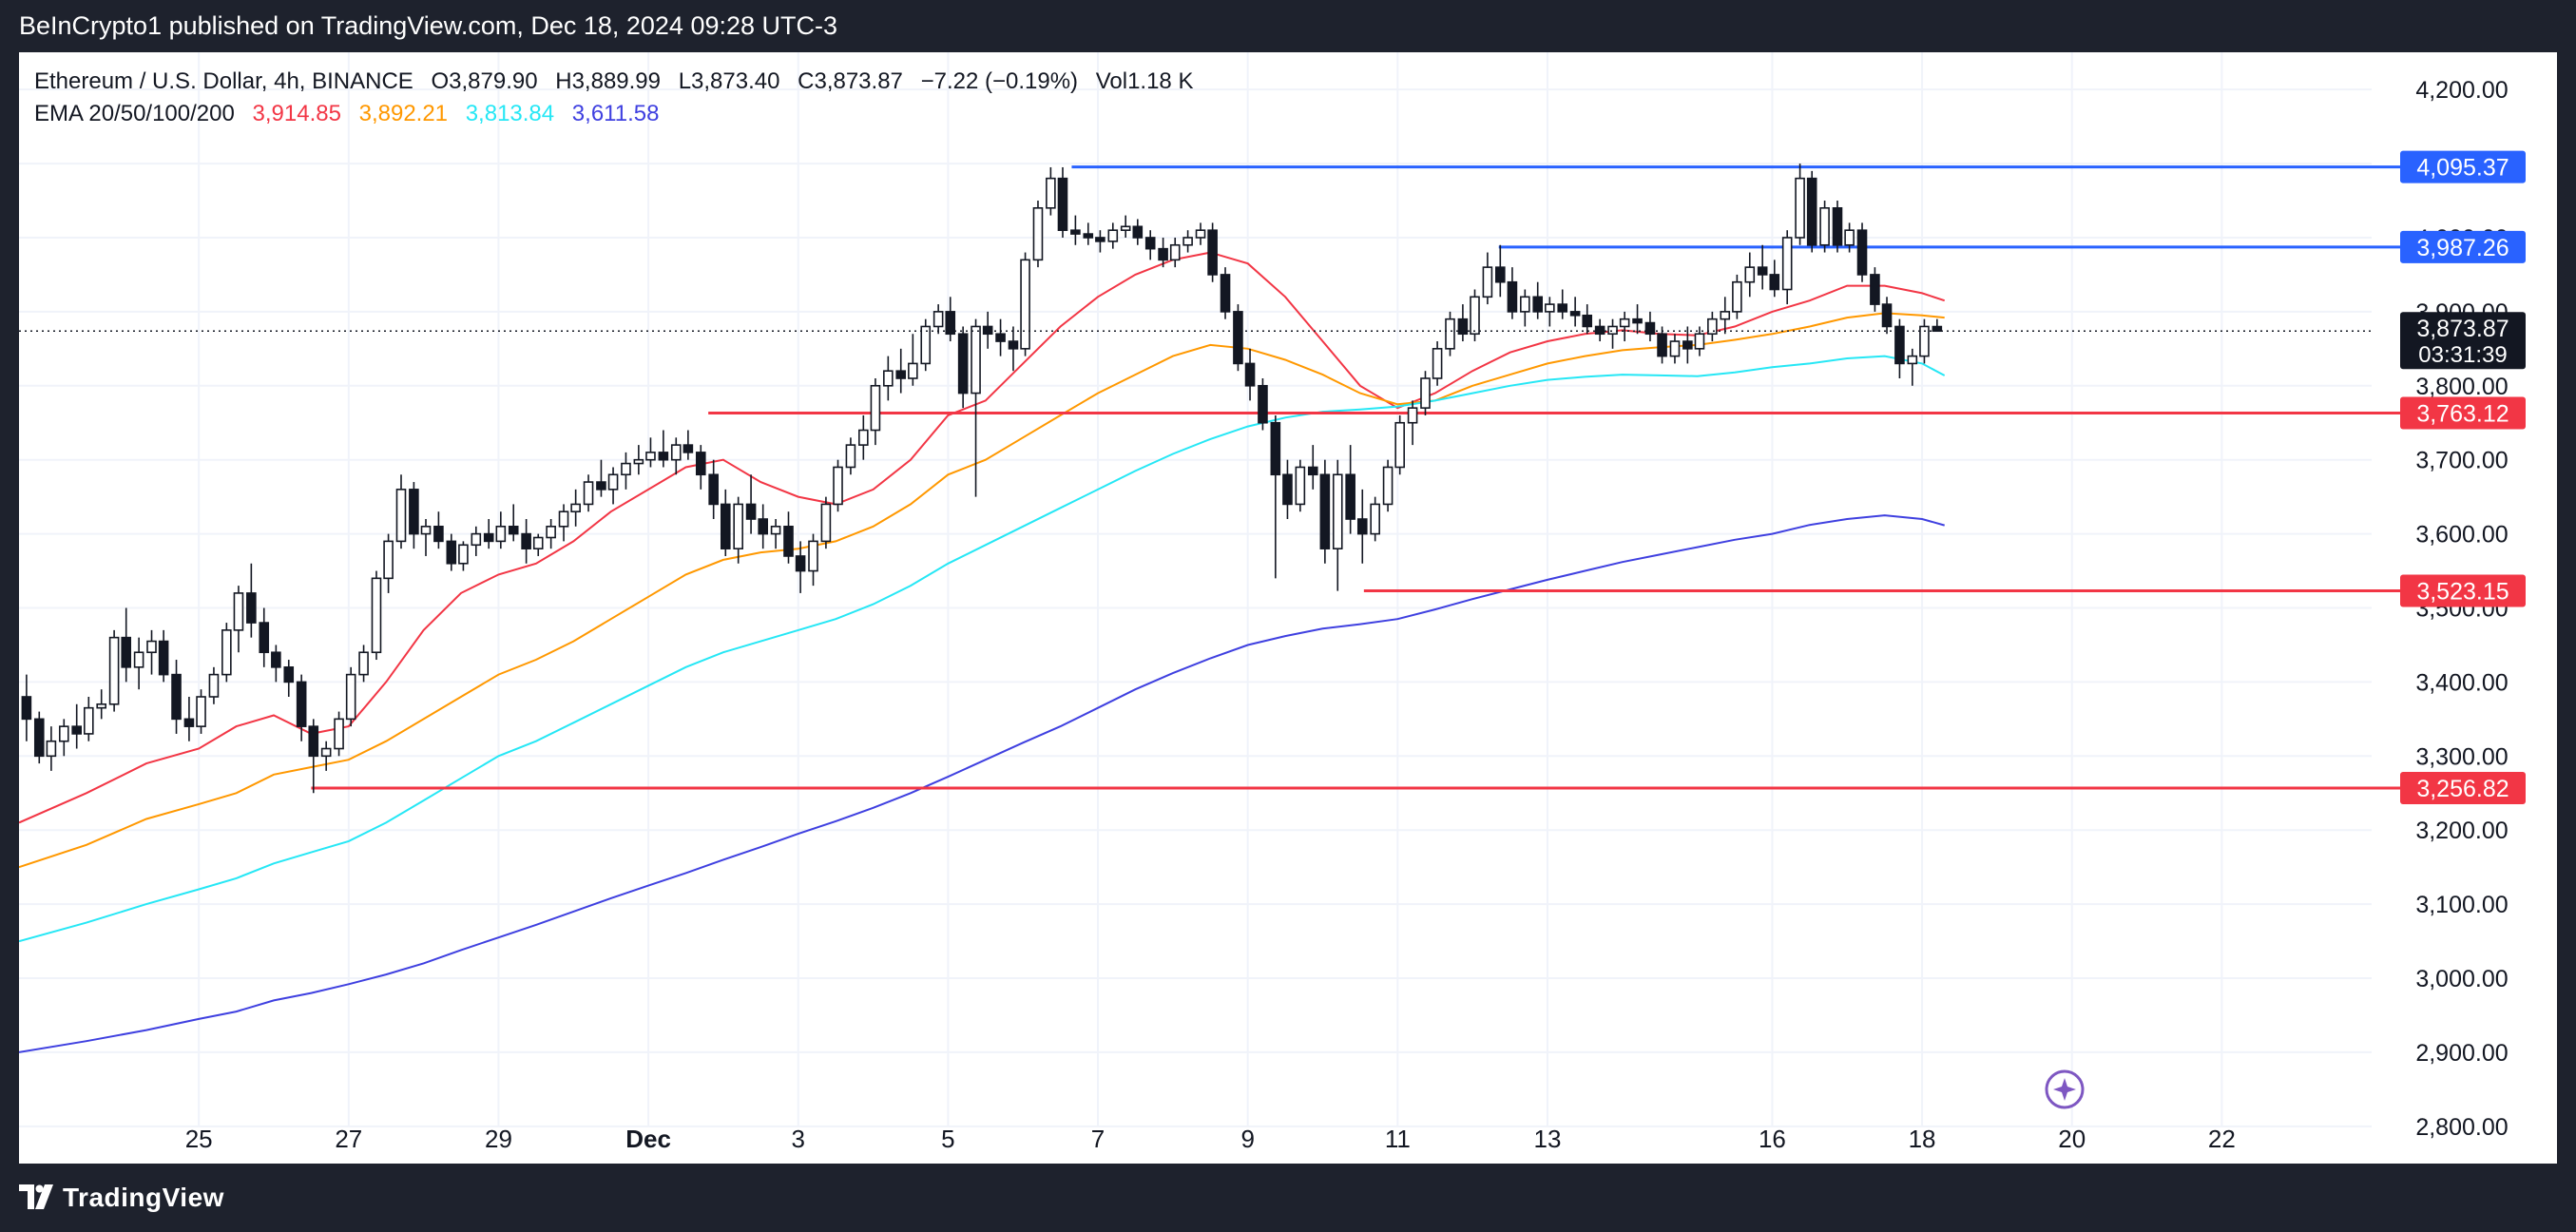  I want to click on symbol-title: Ethereum / U.S. Dollar, 4h, BINANCE, so click(223, 81).